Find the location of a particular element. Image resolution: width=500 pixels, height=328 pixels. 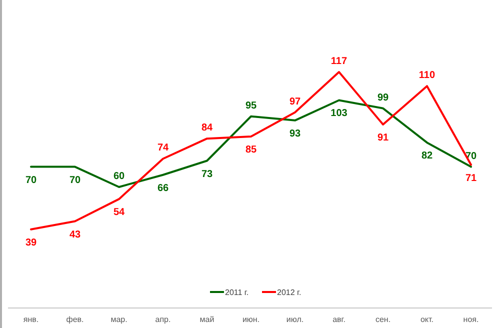

data-label: 117 is located at coordinates (339, 61).